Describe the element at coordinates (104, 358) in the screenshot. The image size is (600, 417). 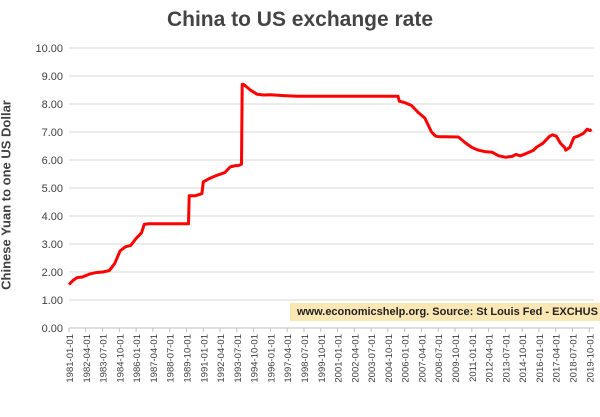
I see `x-tick-label: 1983-07-01` at that location.